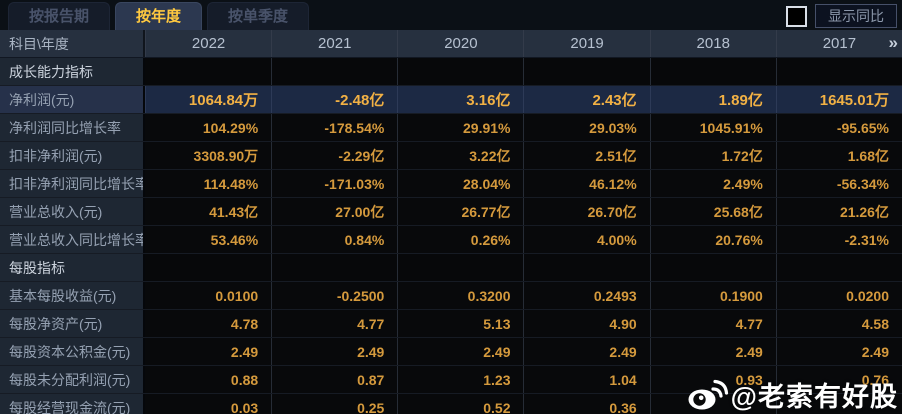 This screenshot has width=902, height=414. What do you see at coordinates (586, 239) in the screenshot?
I see `cell-value: 4.00%` at bounding box center [586, 239].